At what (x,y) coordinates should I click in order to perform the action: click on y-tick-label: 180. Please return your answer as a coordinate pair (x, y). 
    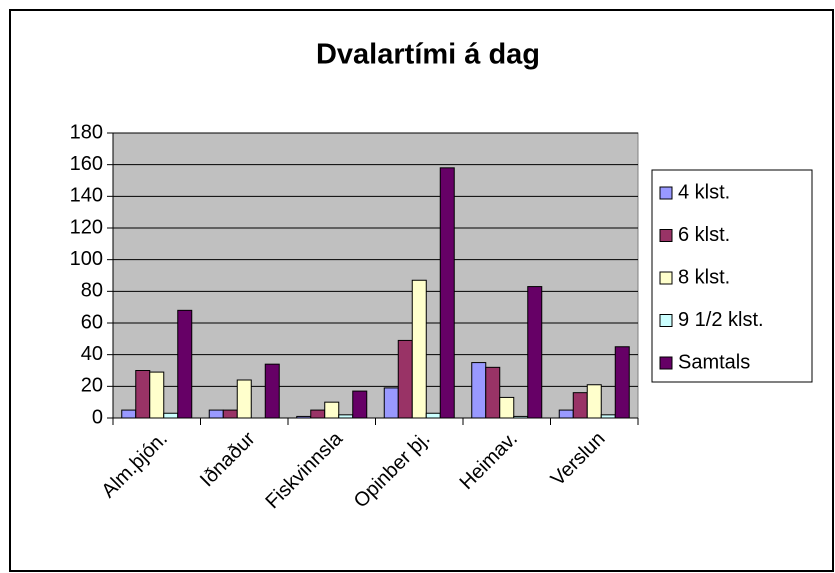
    Looking at the image, I should click on (86, 132).